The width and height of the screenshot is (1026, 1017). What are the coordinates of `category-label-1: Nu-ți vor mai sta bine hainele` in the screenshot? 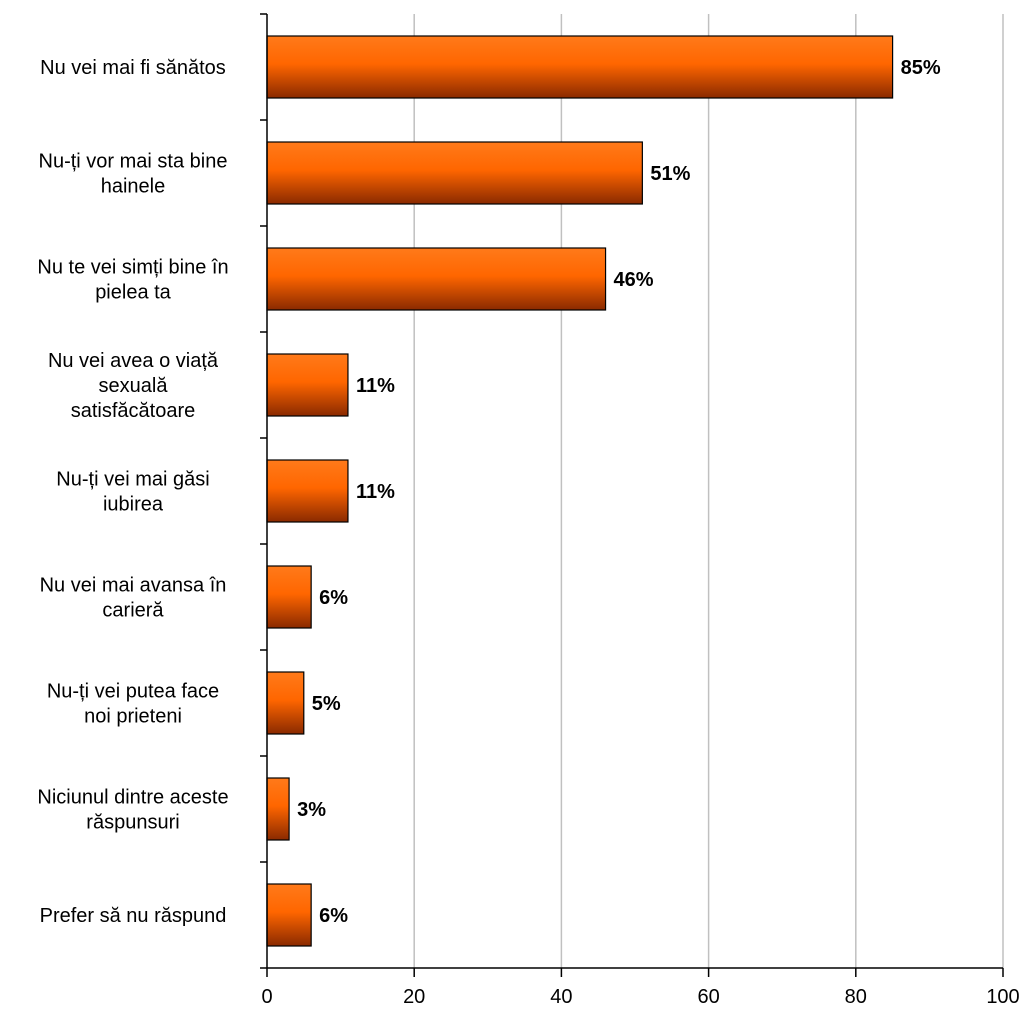 It's located at (133, 174).